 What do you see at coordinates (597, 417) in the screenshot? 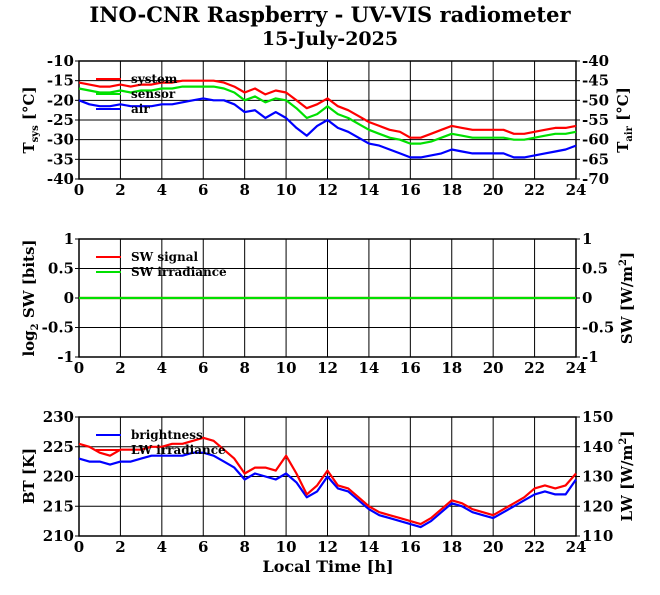
I see `y-tick-label-right: 150` at bounding box center [597, 417].